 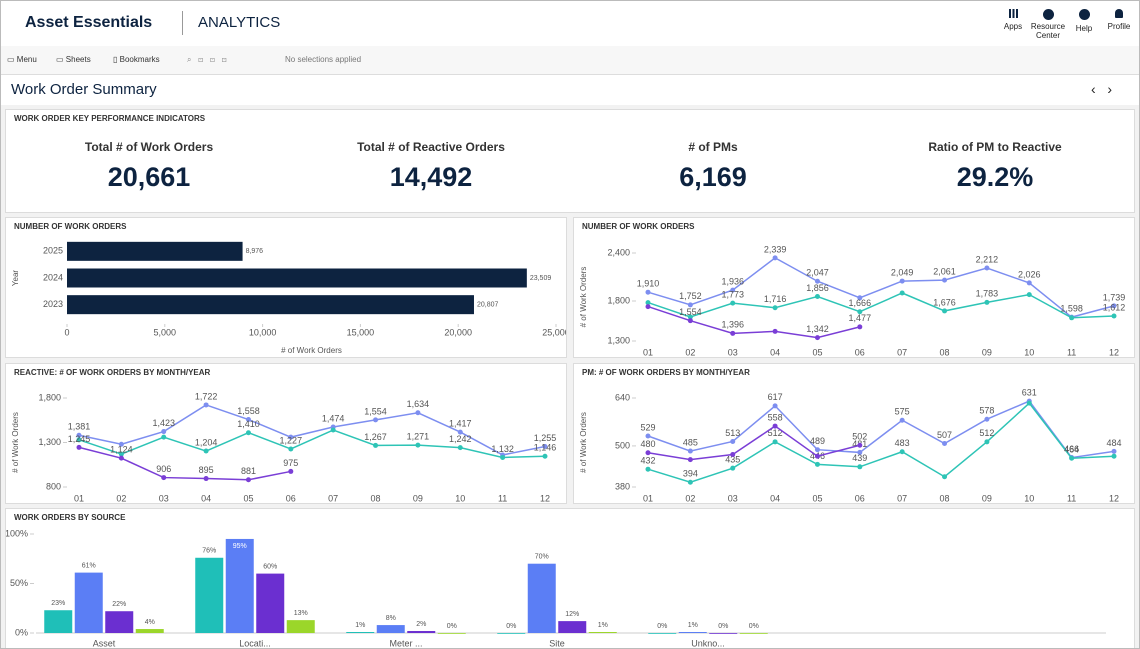 I want to click on x-tick-label: 08, so click(x=376, y=498).